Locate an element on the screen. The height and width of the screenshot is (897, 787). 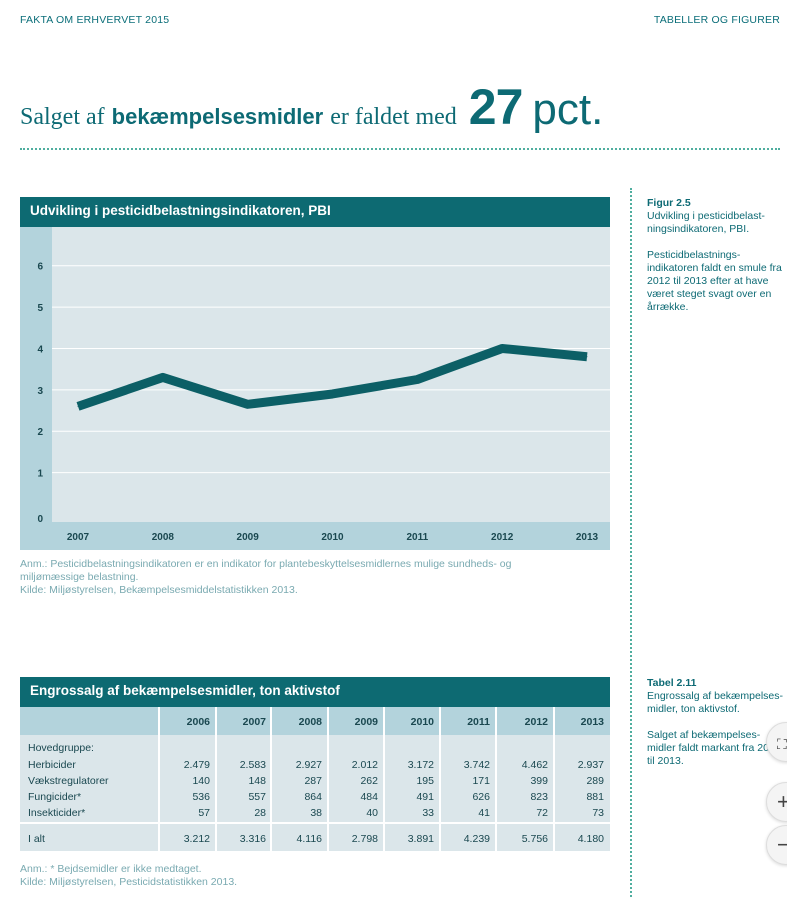
total-cell: 4.116 is located at coordinates (309, 839).